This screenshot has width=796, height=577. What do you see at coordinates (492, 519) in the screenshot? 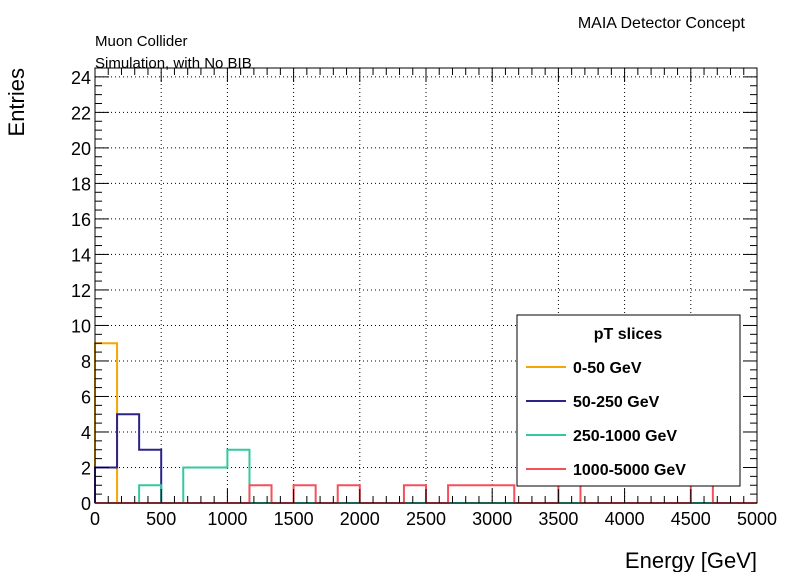
I see `x-tick-label: 3000` at bounding box center [492, 519].